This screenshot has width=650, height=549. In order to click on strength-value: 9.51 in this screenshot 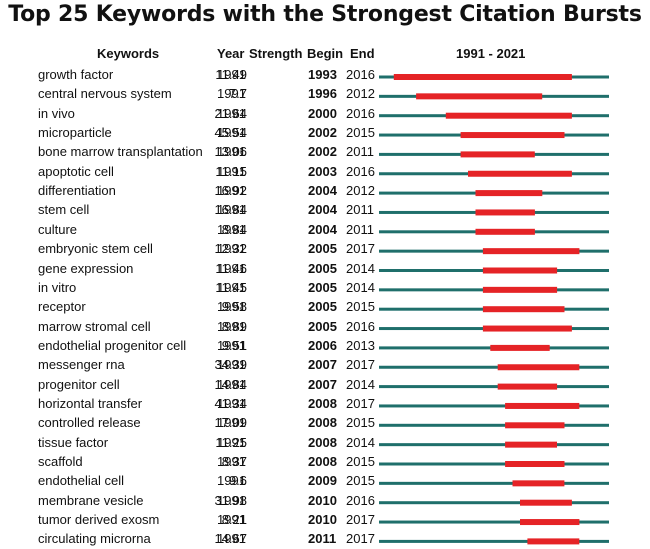, I will do `click(234, 345)`.